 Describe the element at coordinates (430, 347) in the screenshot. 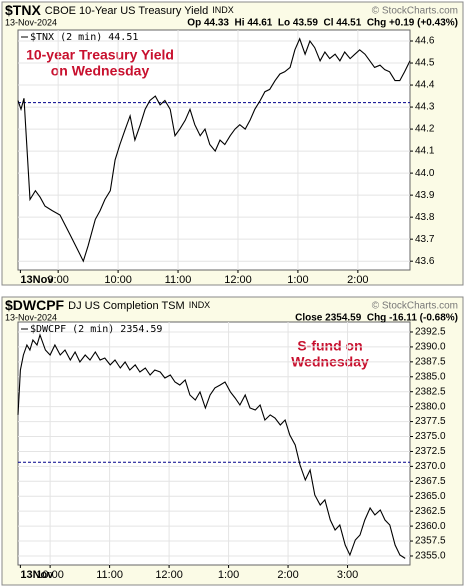

I see `y-tick-label: 2390.0` at that location.